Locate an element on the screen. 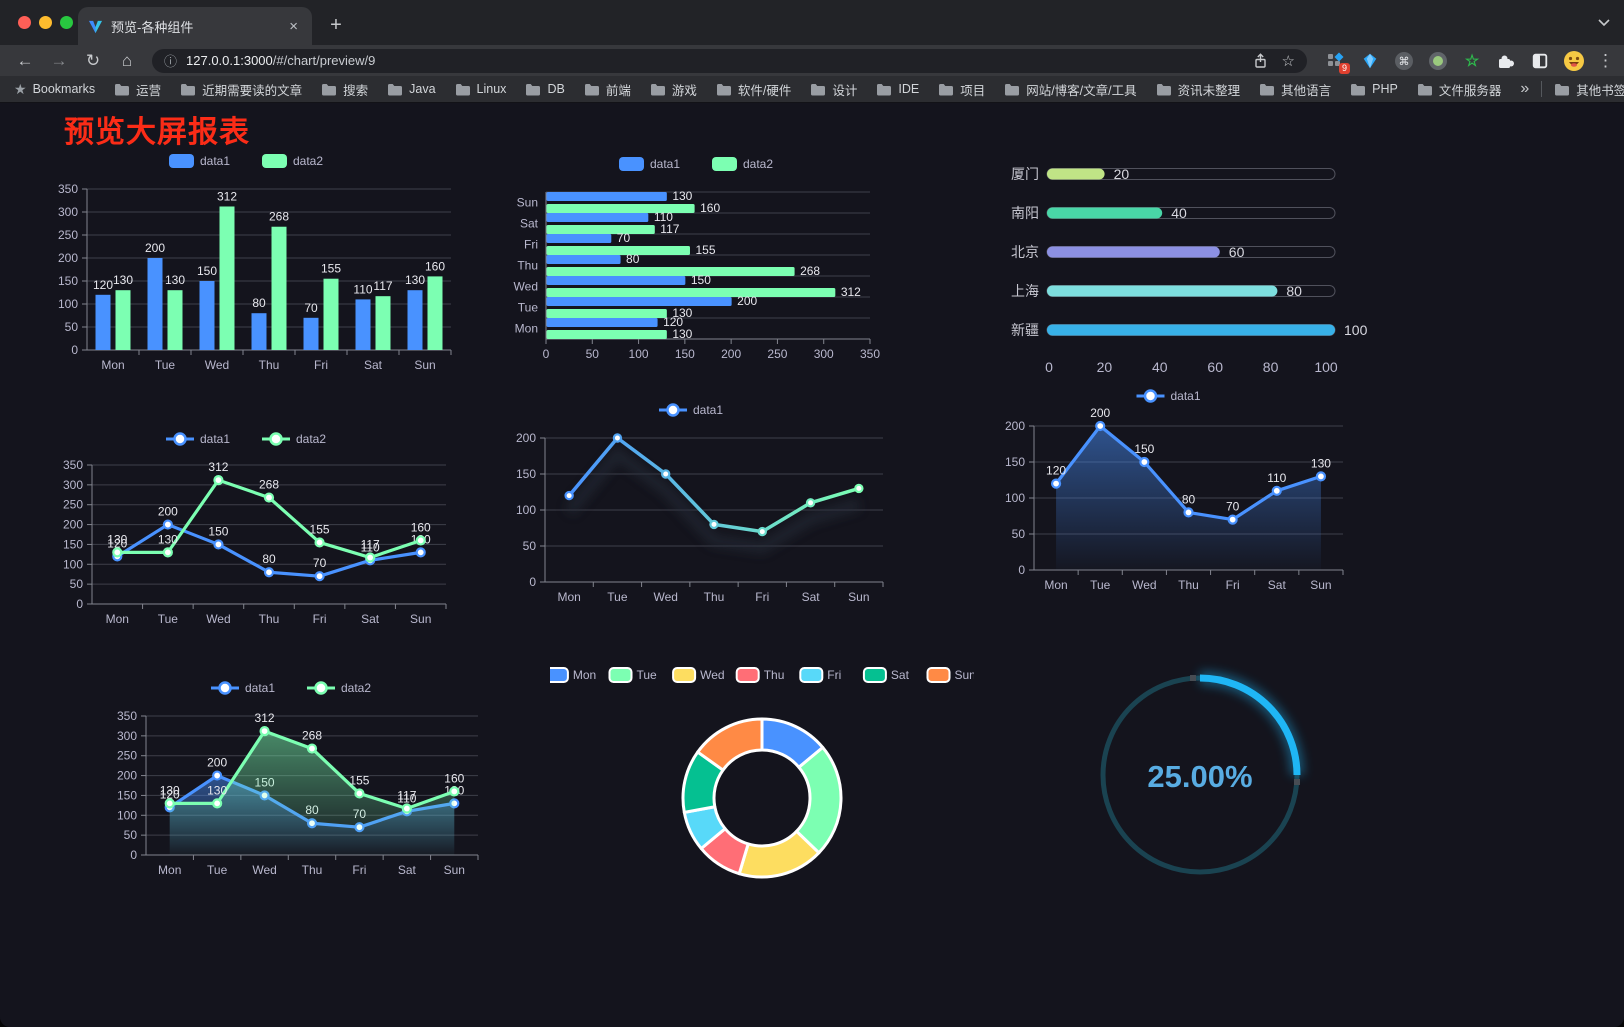  bookmark-star-icon: ☆ is located at coordinates (1288, 61).